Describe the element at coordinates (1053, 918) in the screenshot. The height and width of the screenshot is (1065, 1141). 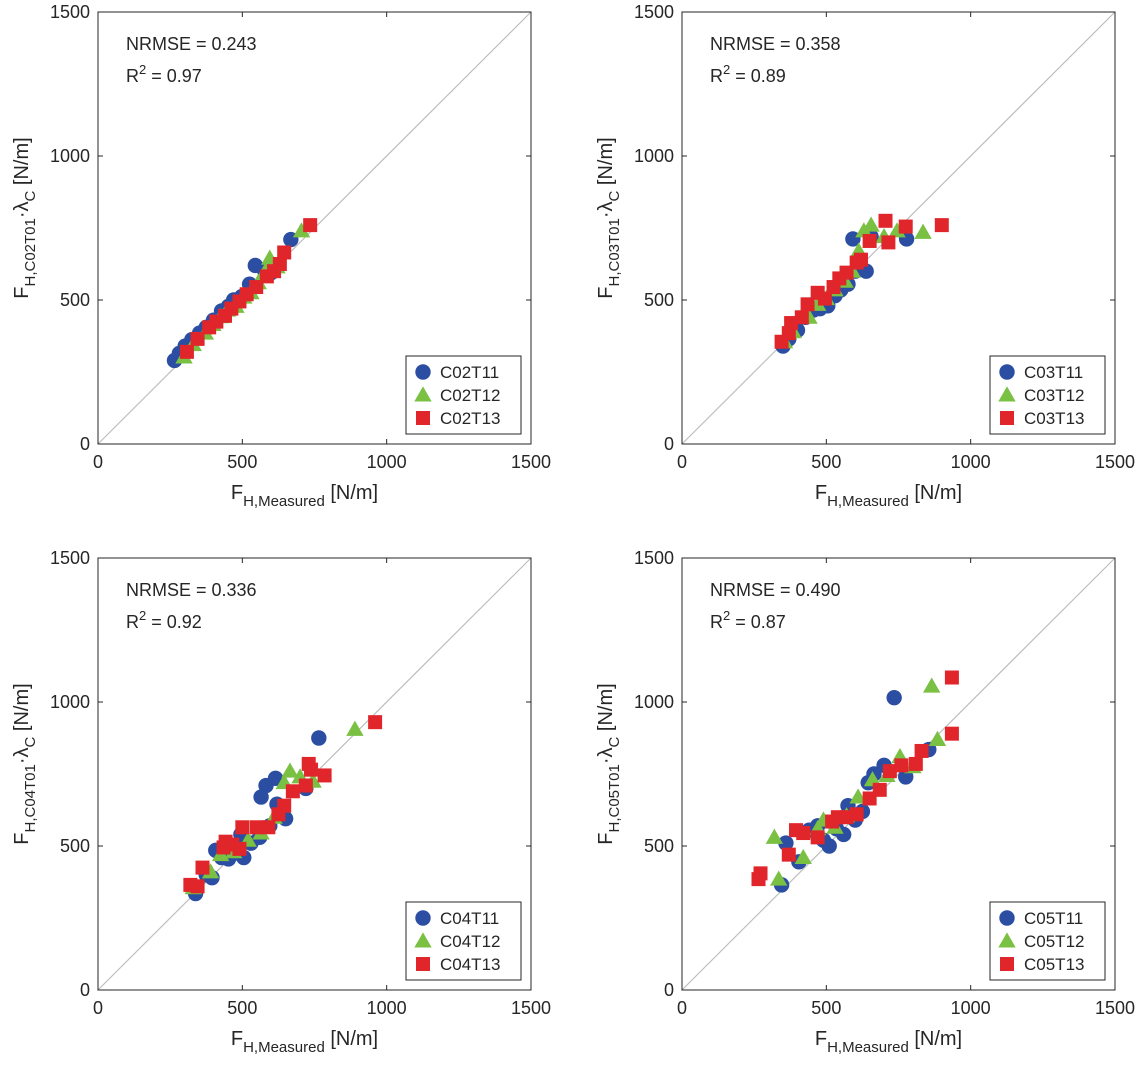
I see `legend-entry-label: C05T11` at that location.